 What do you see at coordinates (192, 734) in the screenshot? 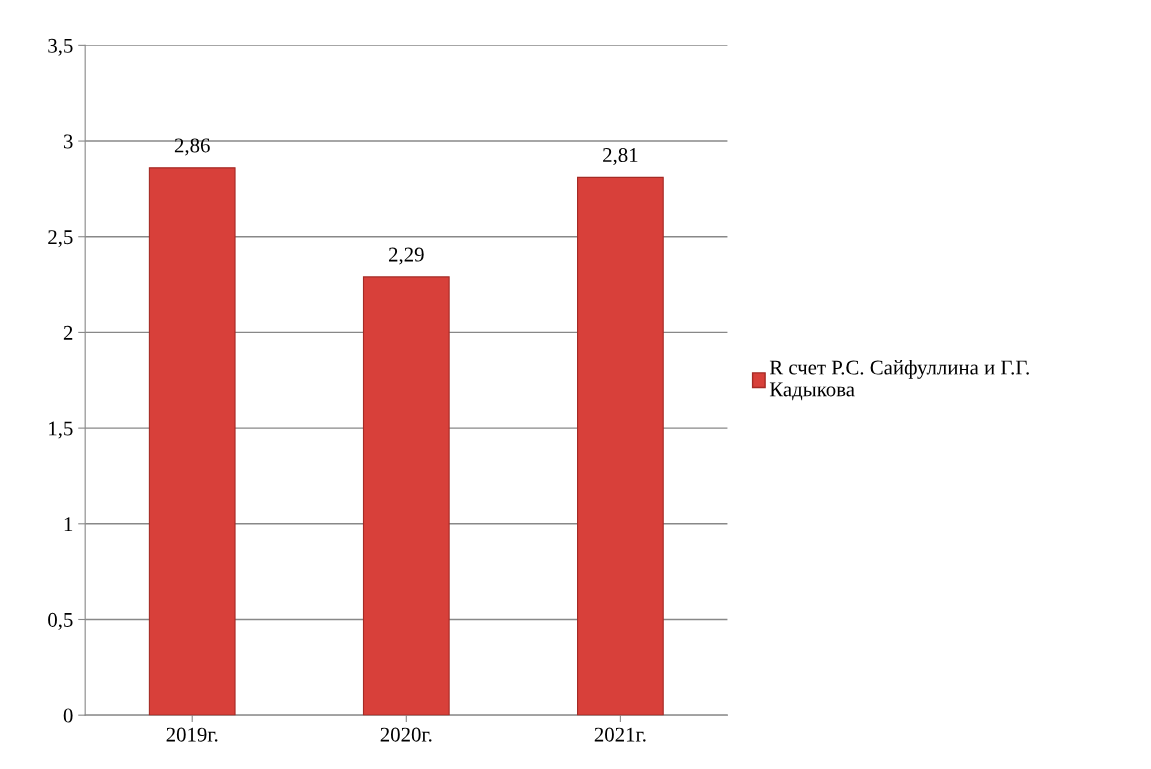
I see `x-tick-label: 2019г.` at bounding box center [192, 734].